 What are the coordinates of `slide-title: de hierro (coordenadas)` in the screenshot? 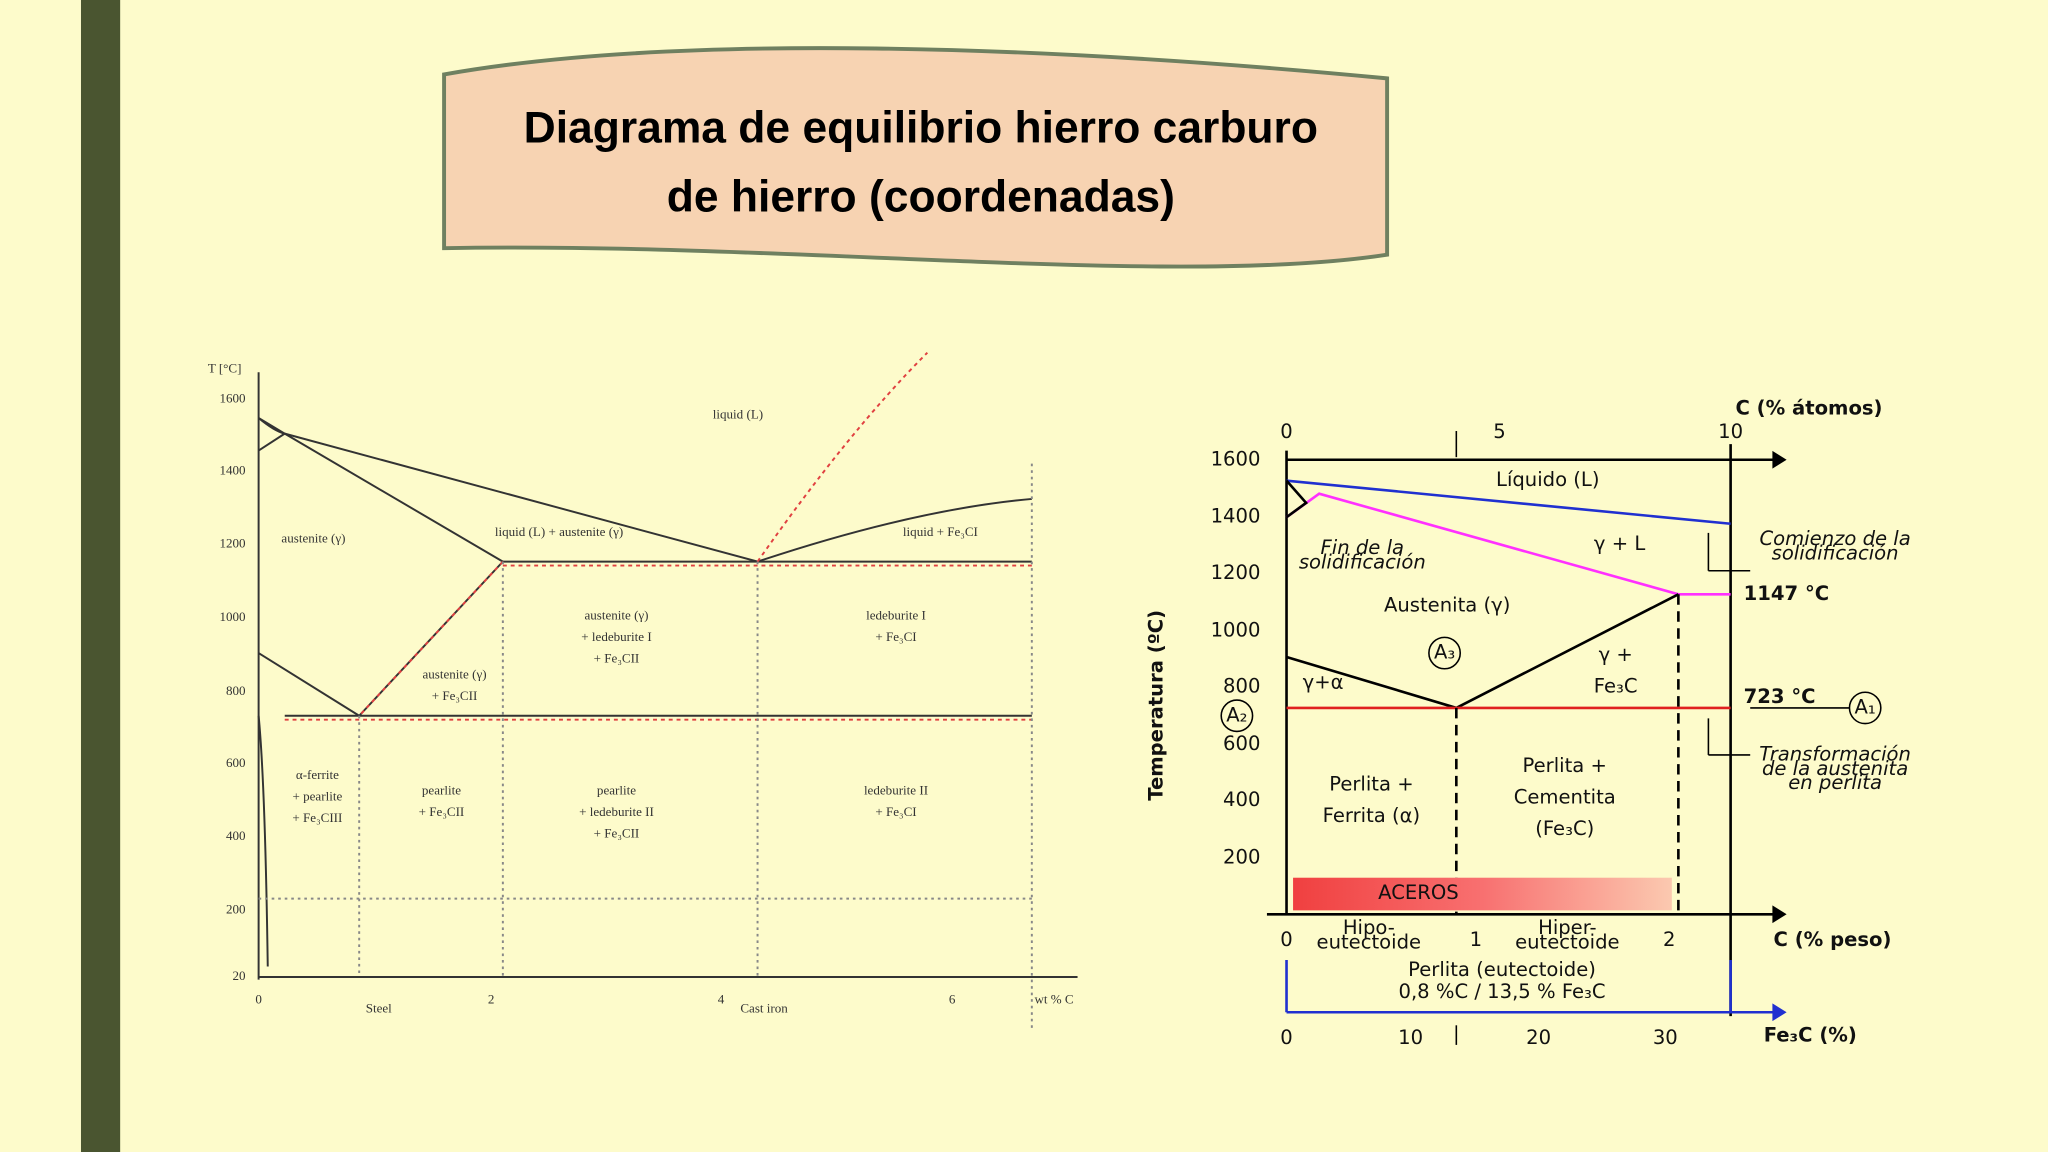 It's located at (921, 197).